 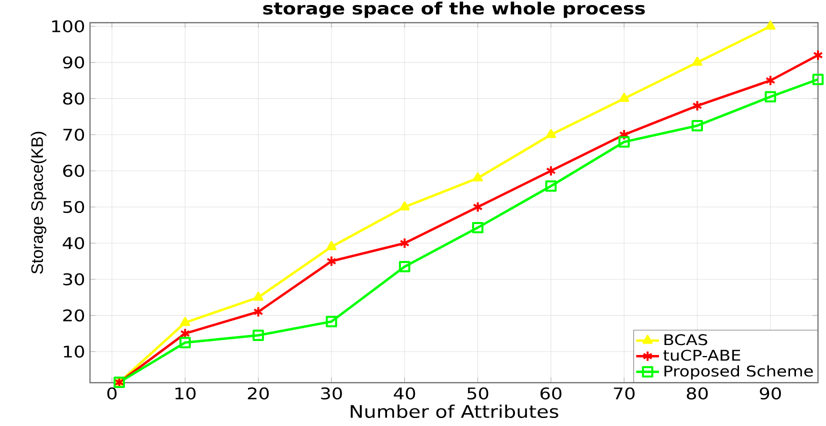 I want to click on y-tick-label: 50, so click(x=73, y=207).